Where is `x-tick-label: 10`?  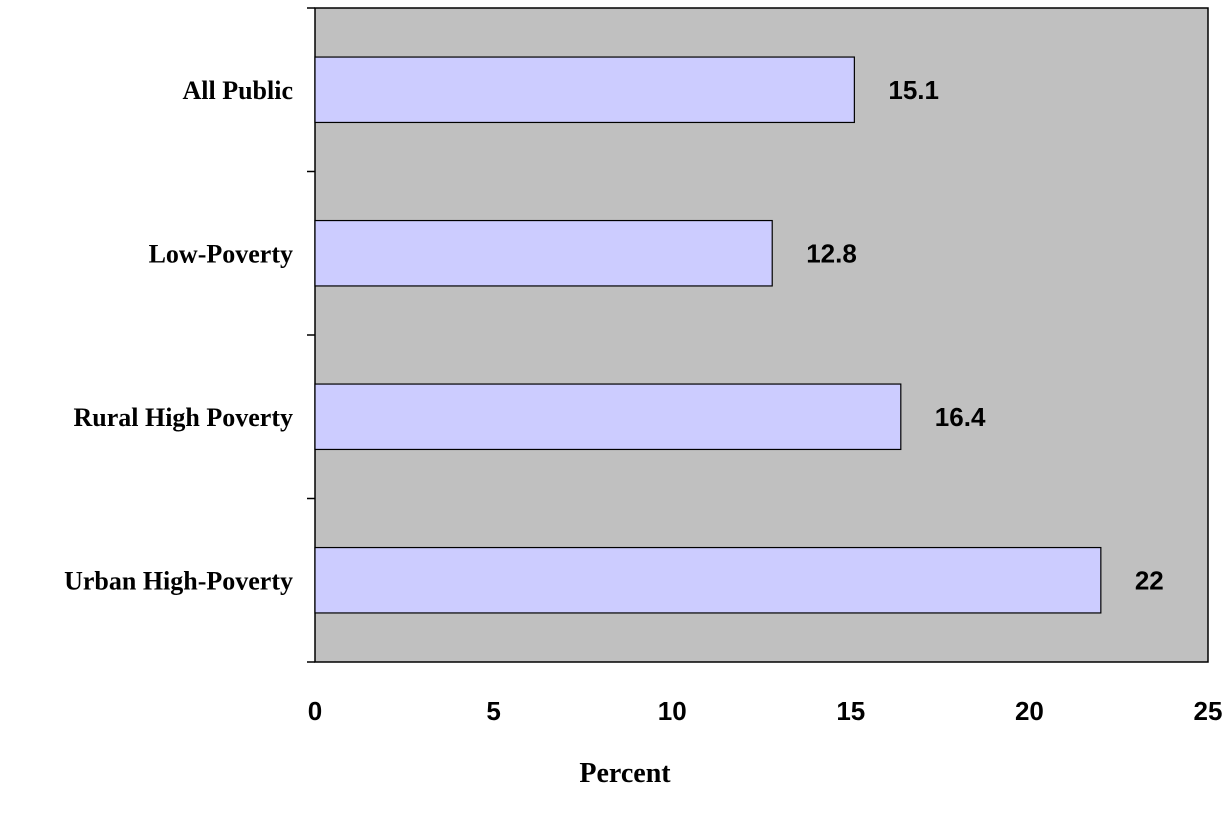 x-tick-label: 10 is located at coordinates (672, 711).